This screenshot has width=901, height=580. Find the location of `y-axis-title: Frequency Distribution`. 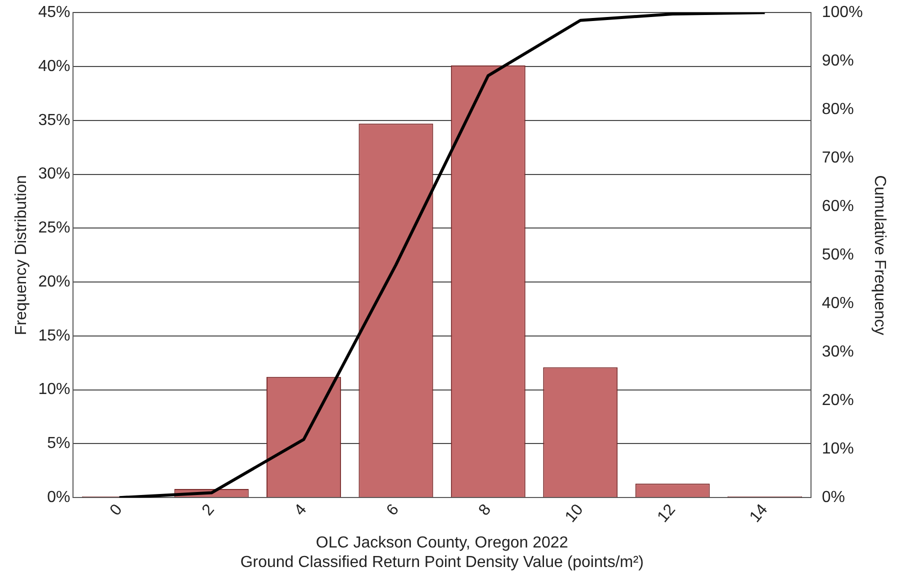

y-axis-title: Frequency Distribution is located at coordinates (21, 255).